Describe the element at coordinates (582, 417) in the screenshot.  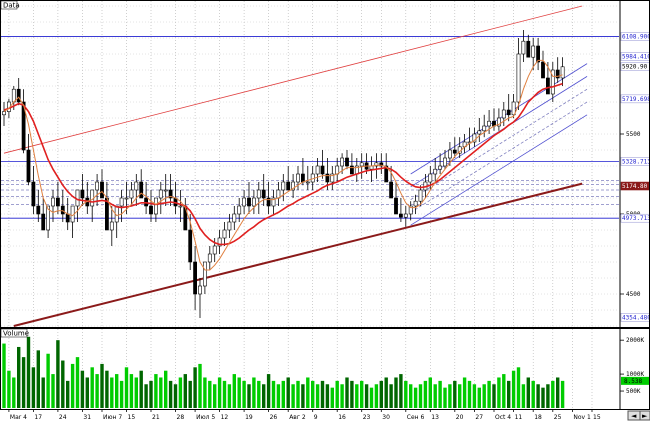
I see `x-tick-label: Nov 1` at that location.